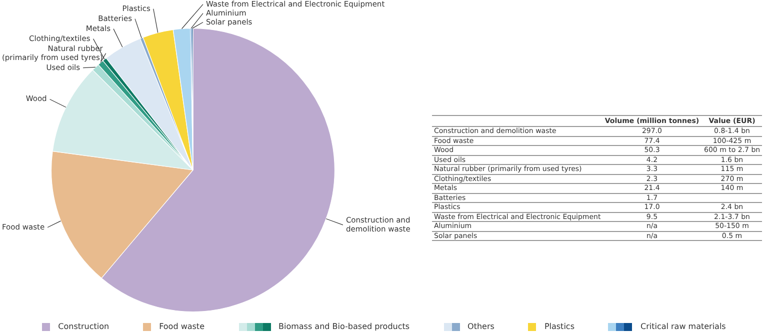  I want to click on legend-label: Food waste, so click(181, 326).